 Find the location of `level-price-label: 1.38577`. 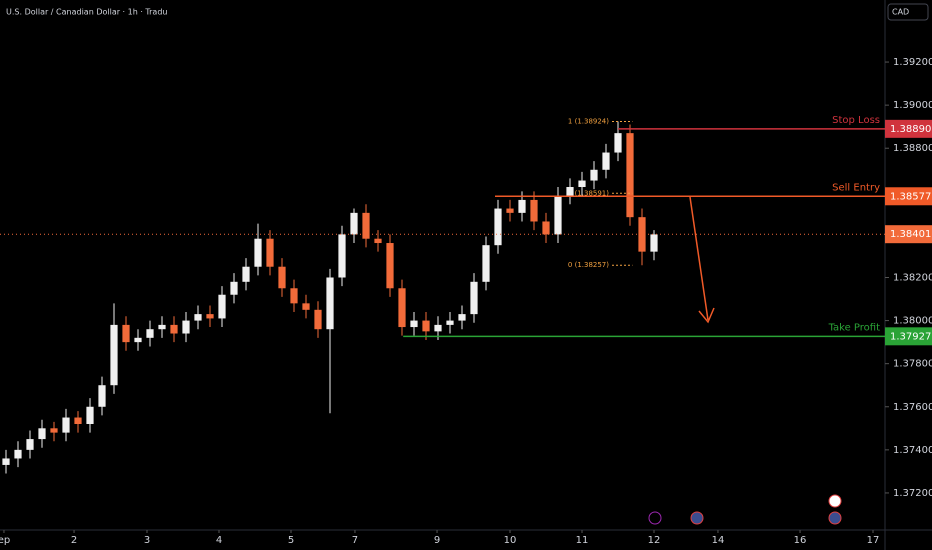

level-price-label: 1.38577 is located at coordinates (910, 196).